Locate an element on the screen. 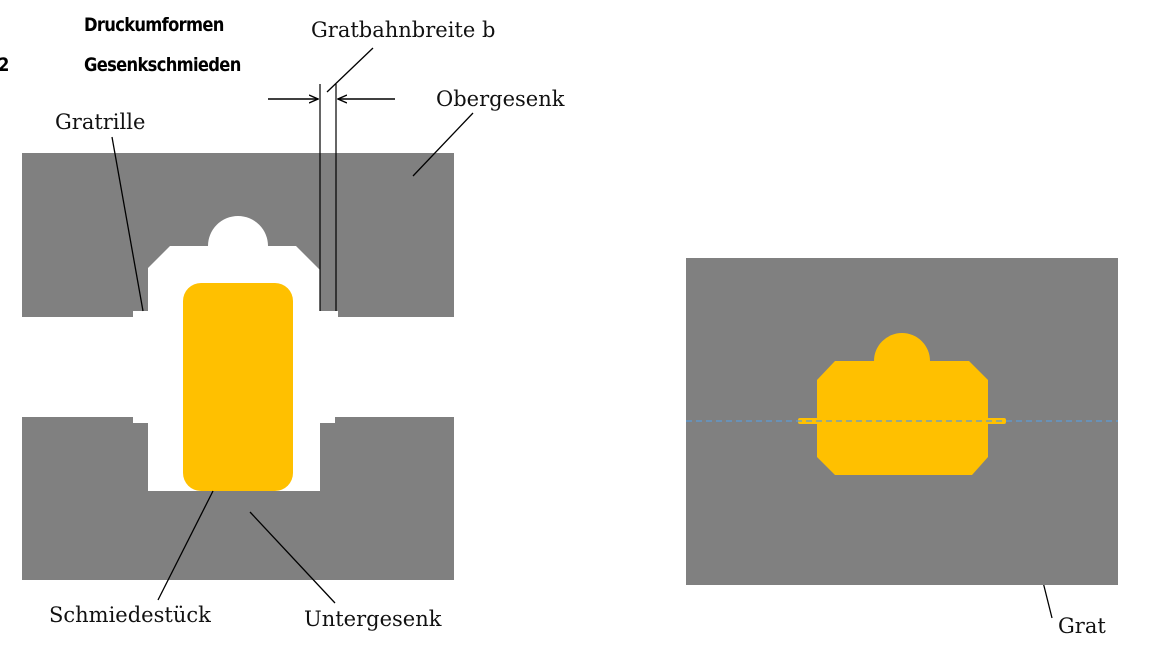  label-flash-land-width: Gratbahnbreite b is located at coordinates (403, 30).